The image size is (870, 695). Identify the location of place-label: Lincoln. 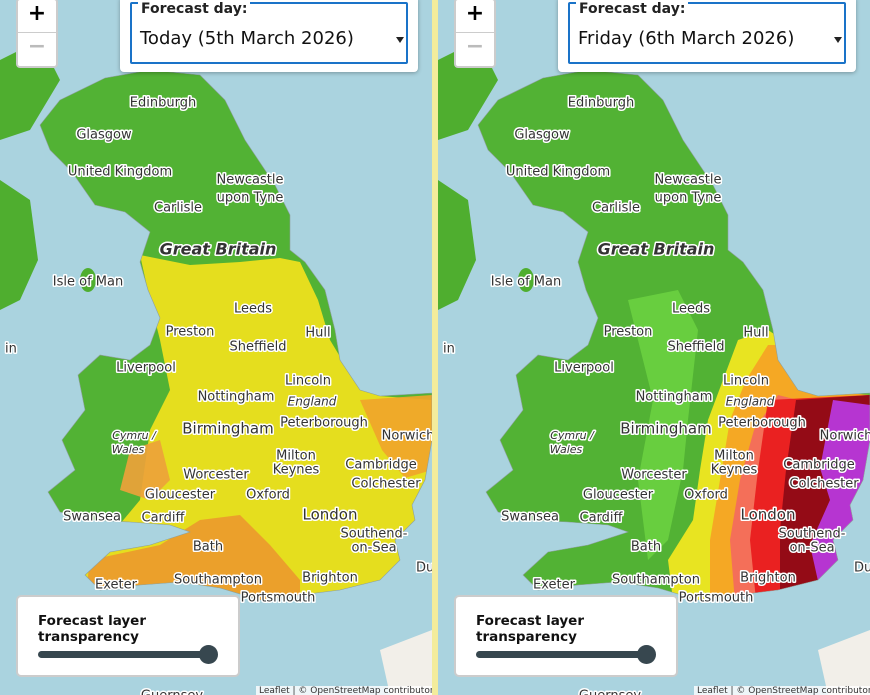
(746, 381).